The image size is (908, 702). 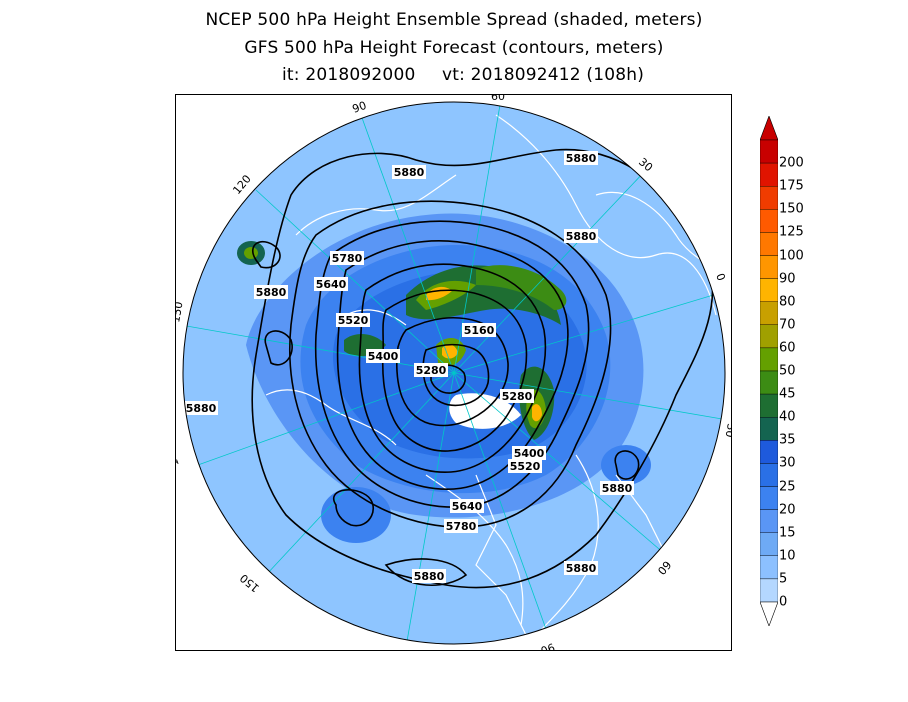 I want to click on colorbar-label: 125, so click(x=791, y=232).